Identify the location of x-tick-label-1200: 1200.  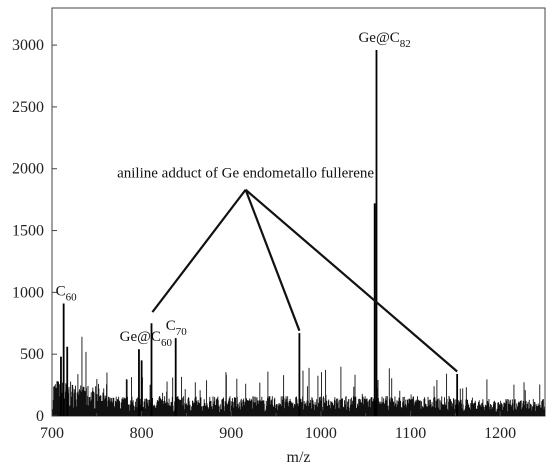
(500, 433).